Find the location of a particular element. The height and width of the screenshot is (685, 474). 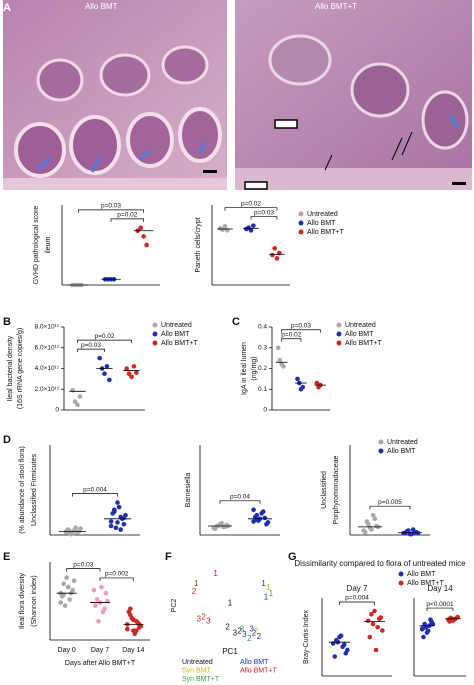

y-tick-label: 2.0×10¹¹ is located at coordinates (47, 389).